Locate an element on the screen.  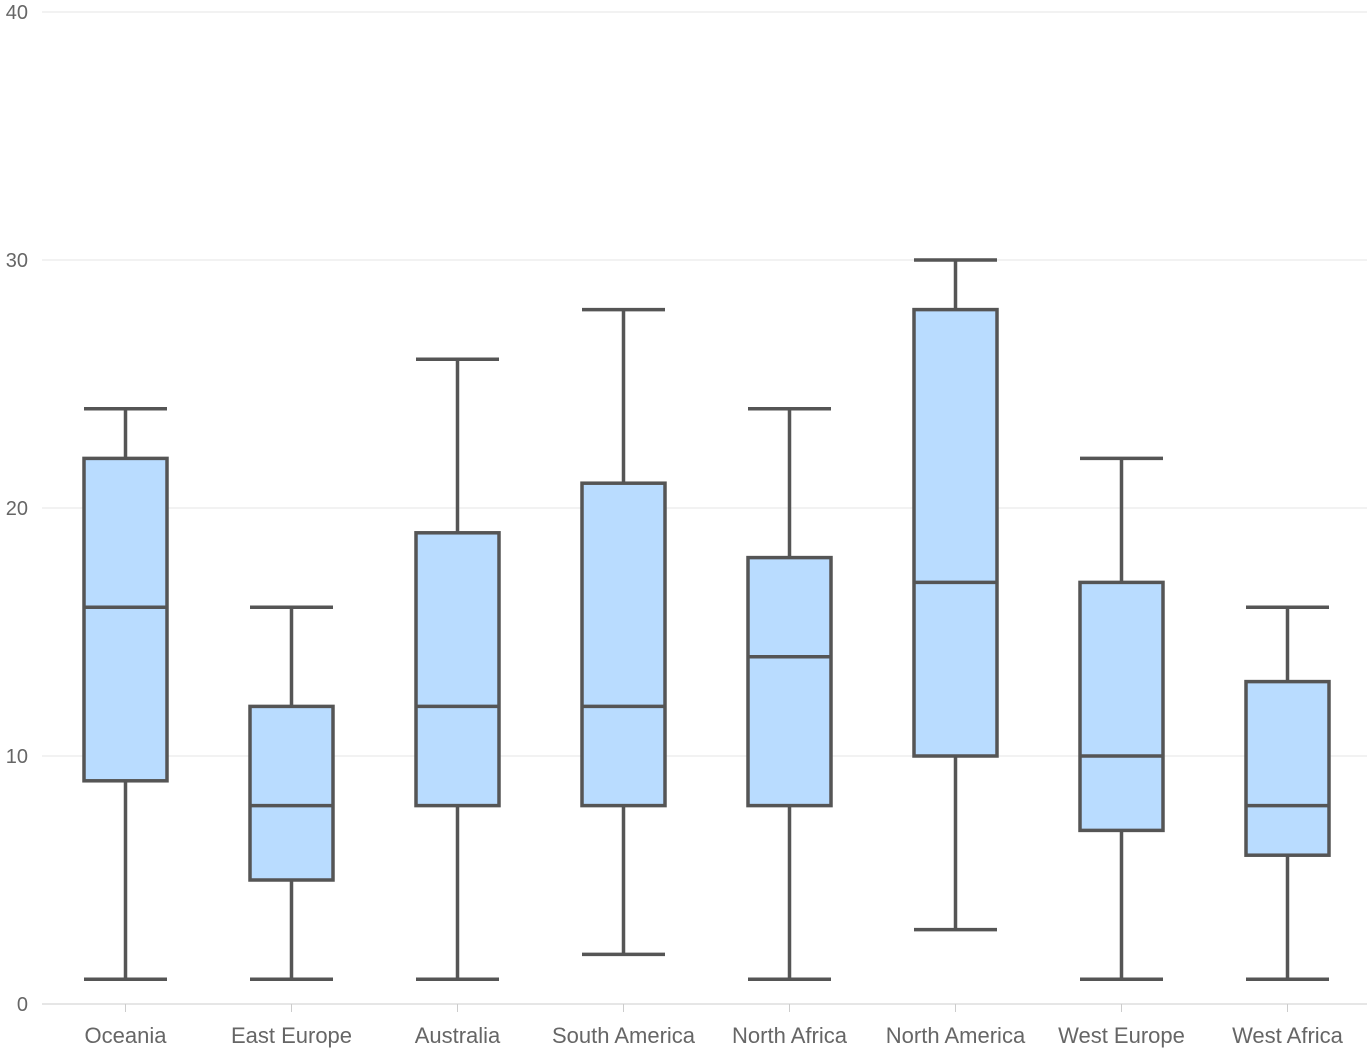
box-west-africa is located at coordinates (1287, 793).